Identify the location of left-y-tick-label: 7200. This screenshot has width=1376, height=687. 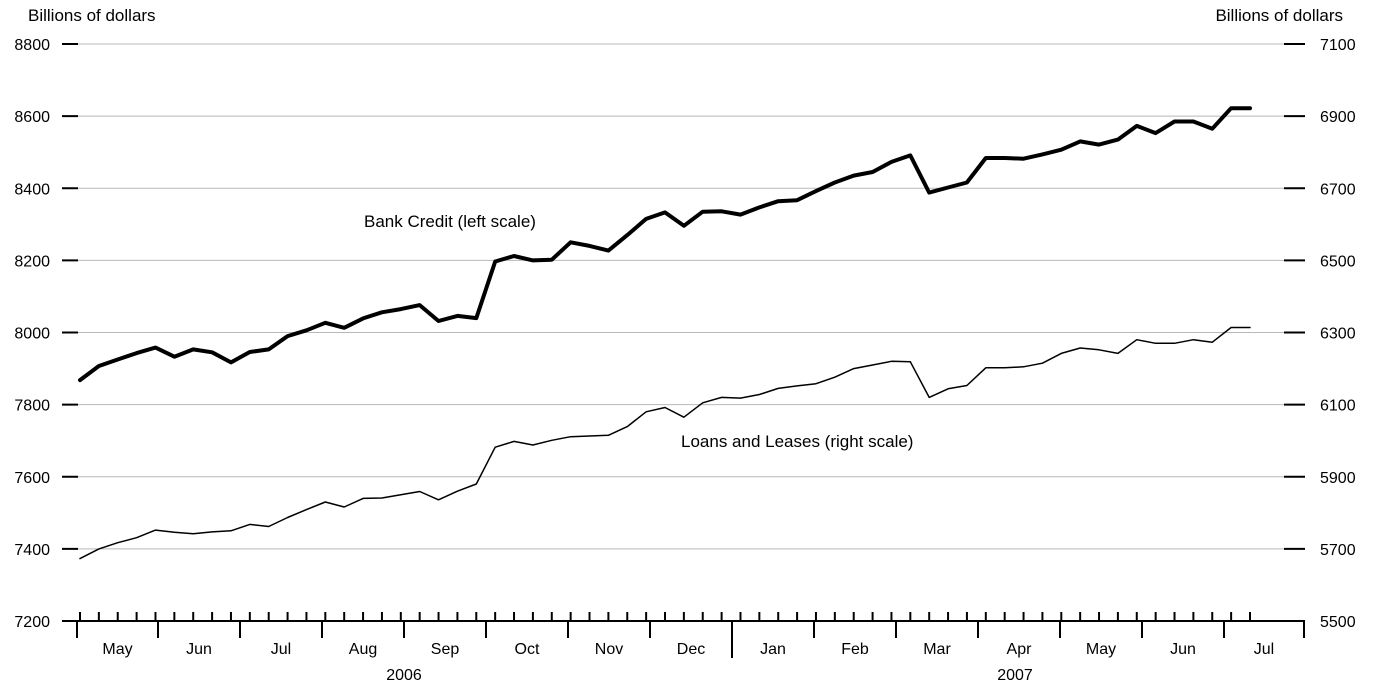
(32, 622).